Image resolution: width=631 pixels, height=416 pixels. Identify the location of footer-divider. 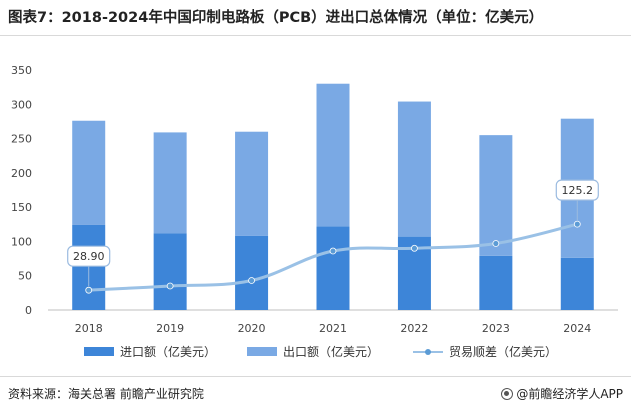
(315, 376).